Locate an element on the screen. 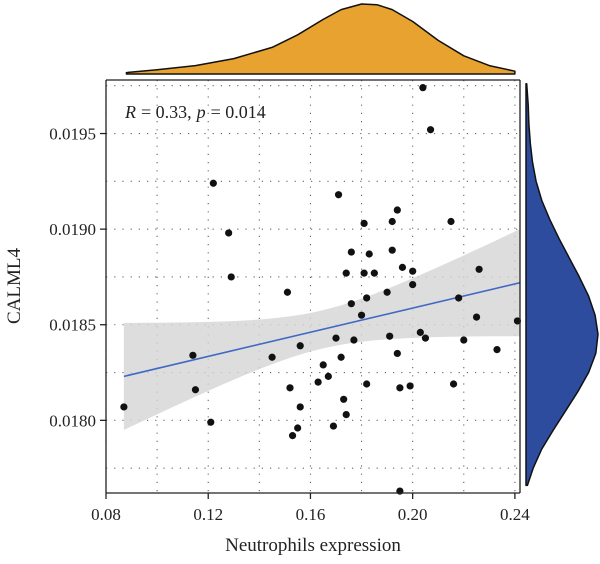  x-ticks: 0.08 0.12 0.16 0.20 0.24 is located at coordinates (310, 508).